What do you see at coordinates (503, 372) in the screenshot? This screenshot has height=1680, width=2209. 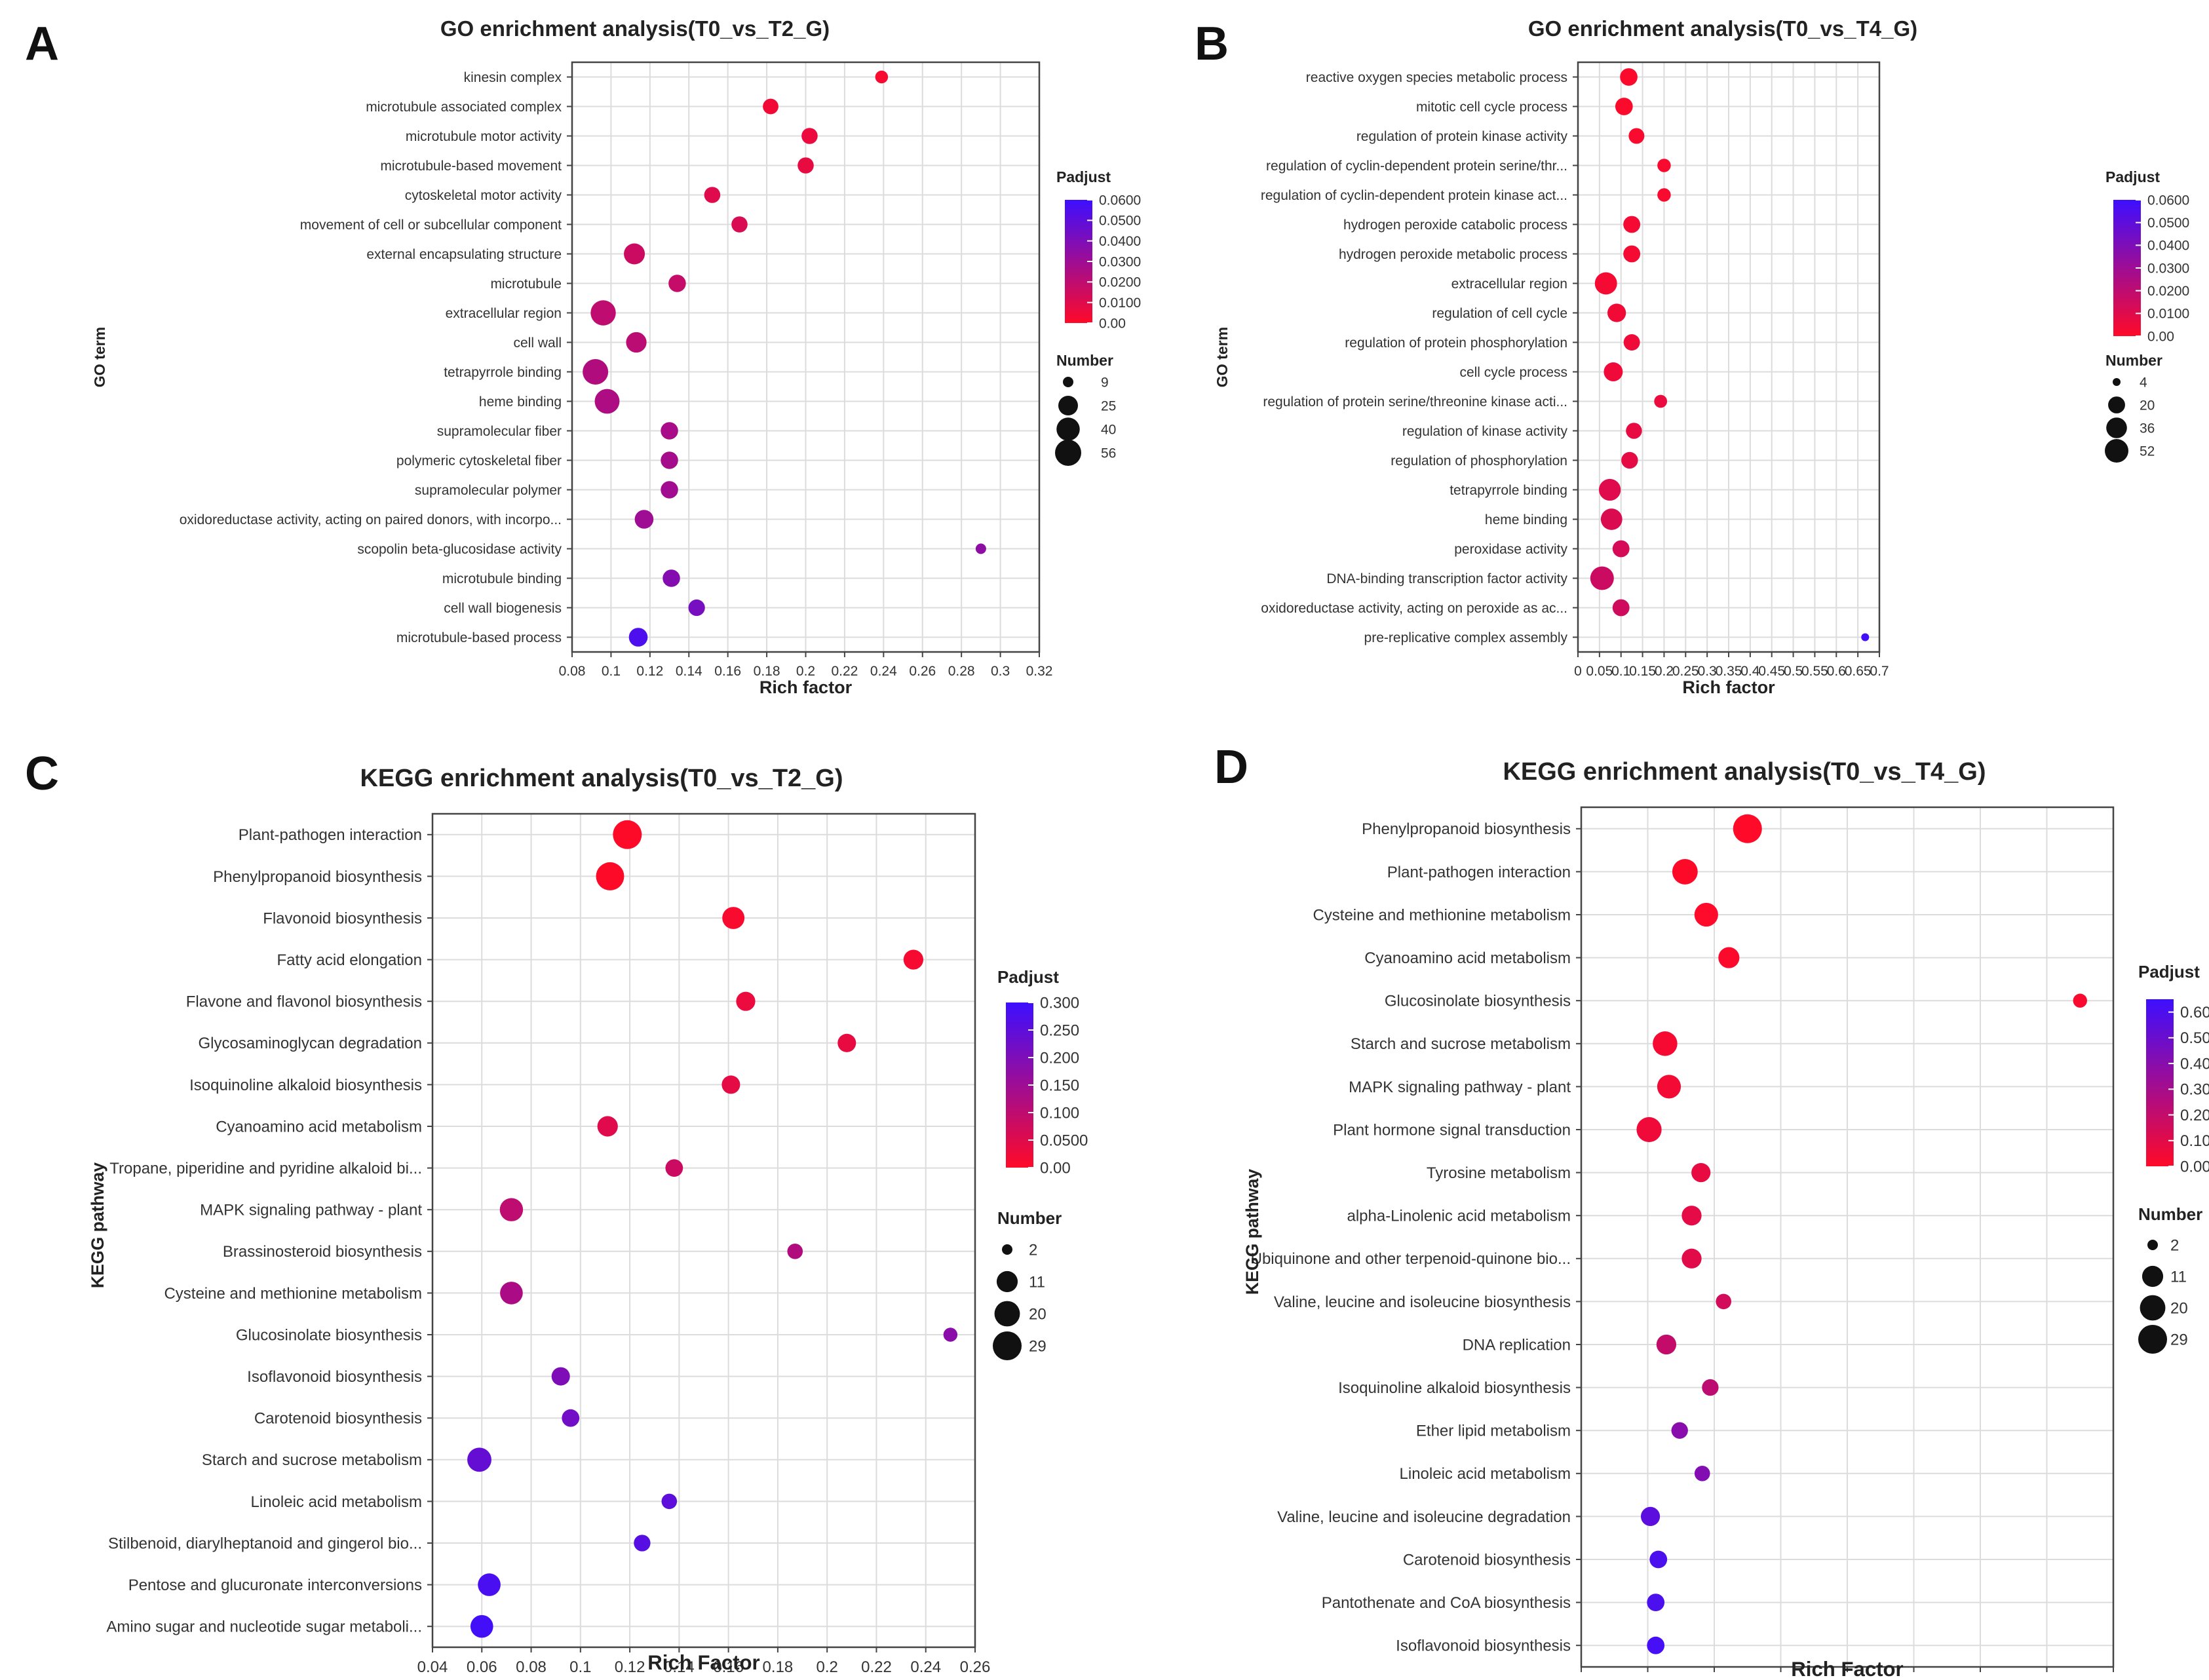 I see `category-label: tetrapyrrole binding` at bounding box center [503, 372].